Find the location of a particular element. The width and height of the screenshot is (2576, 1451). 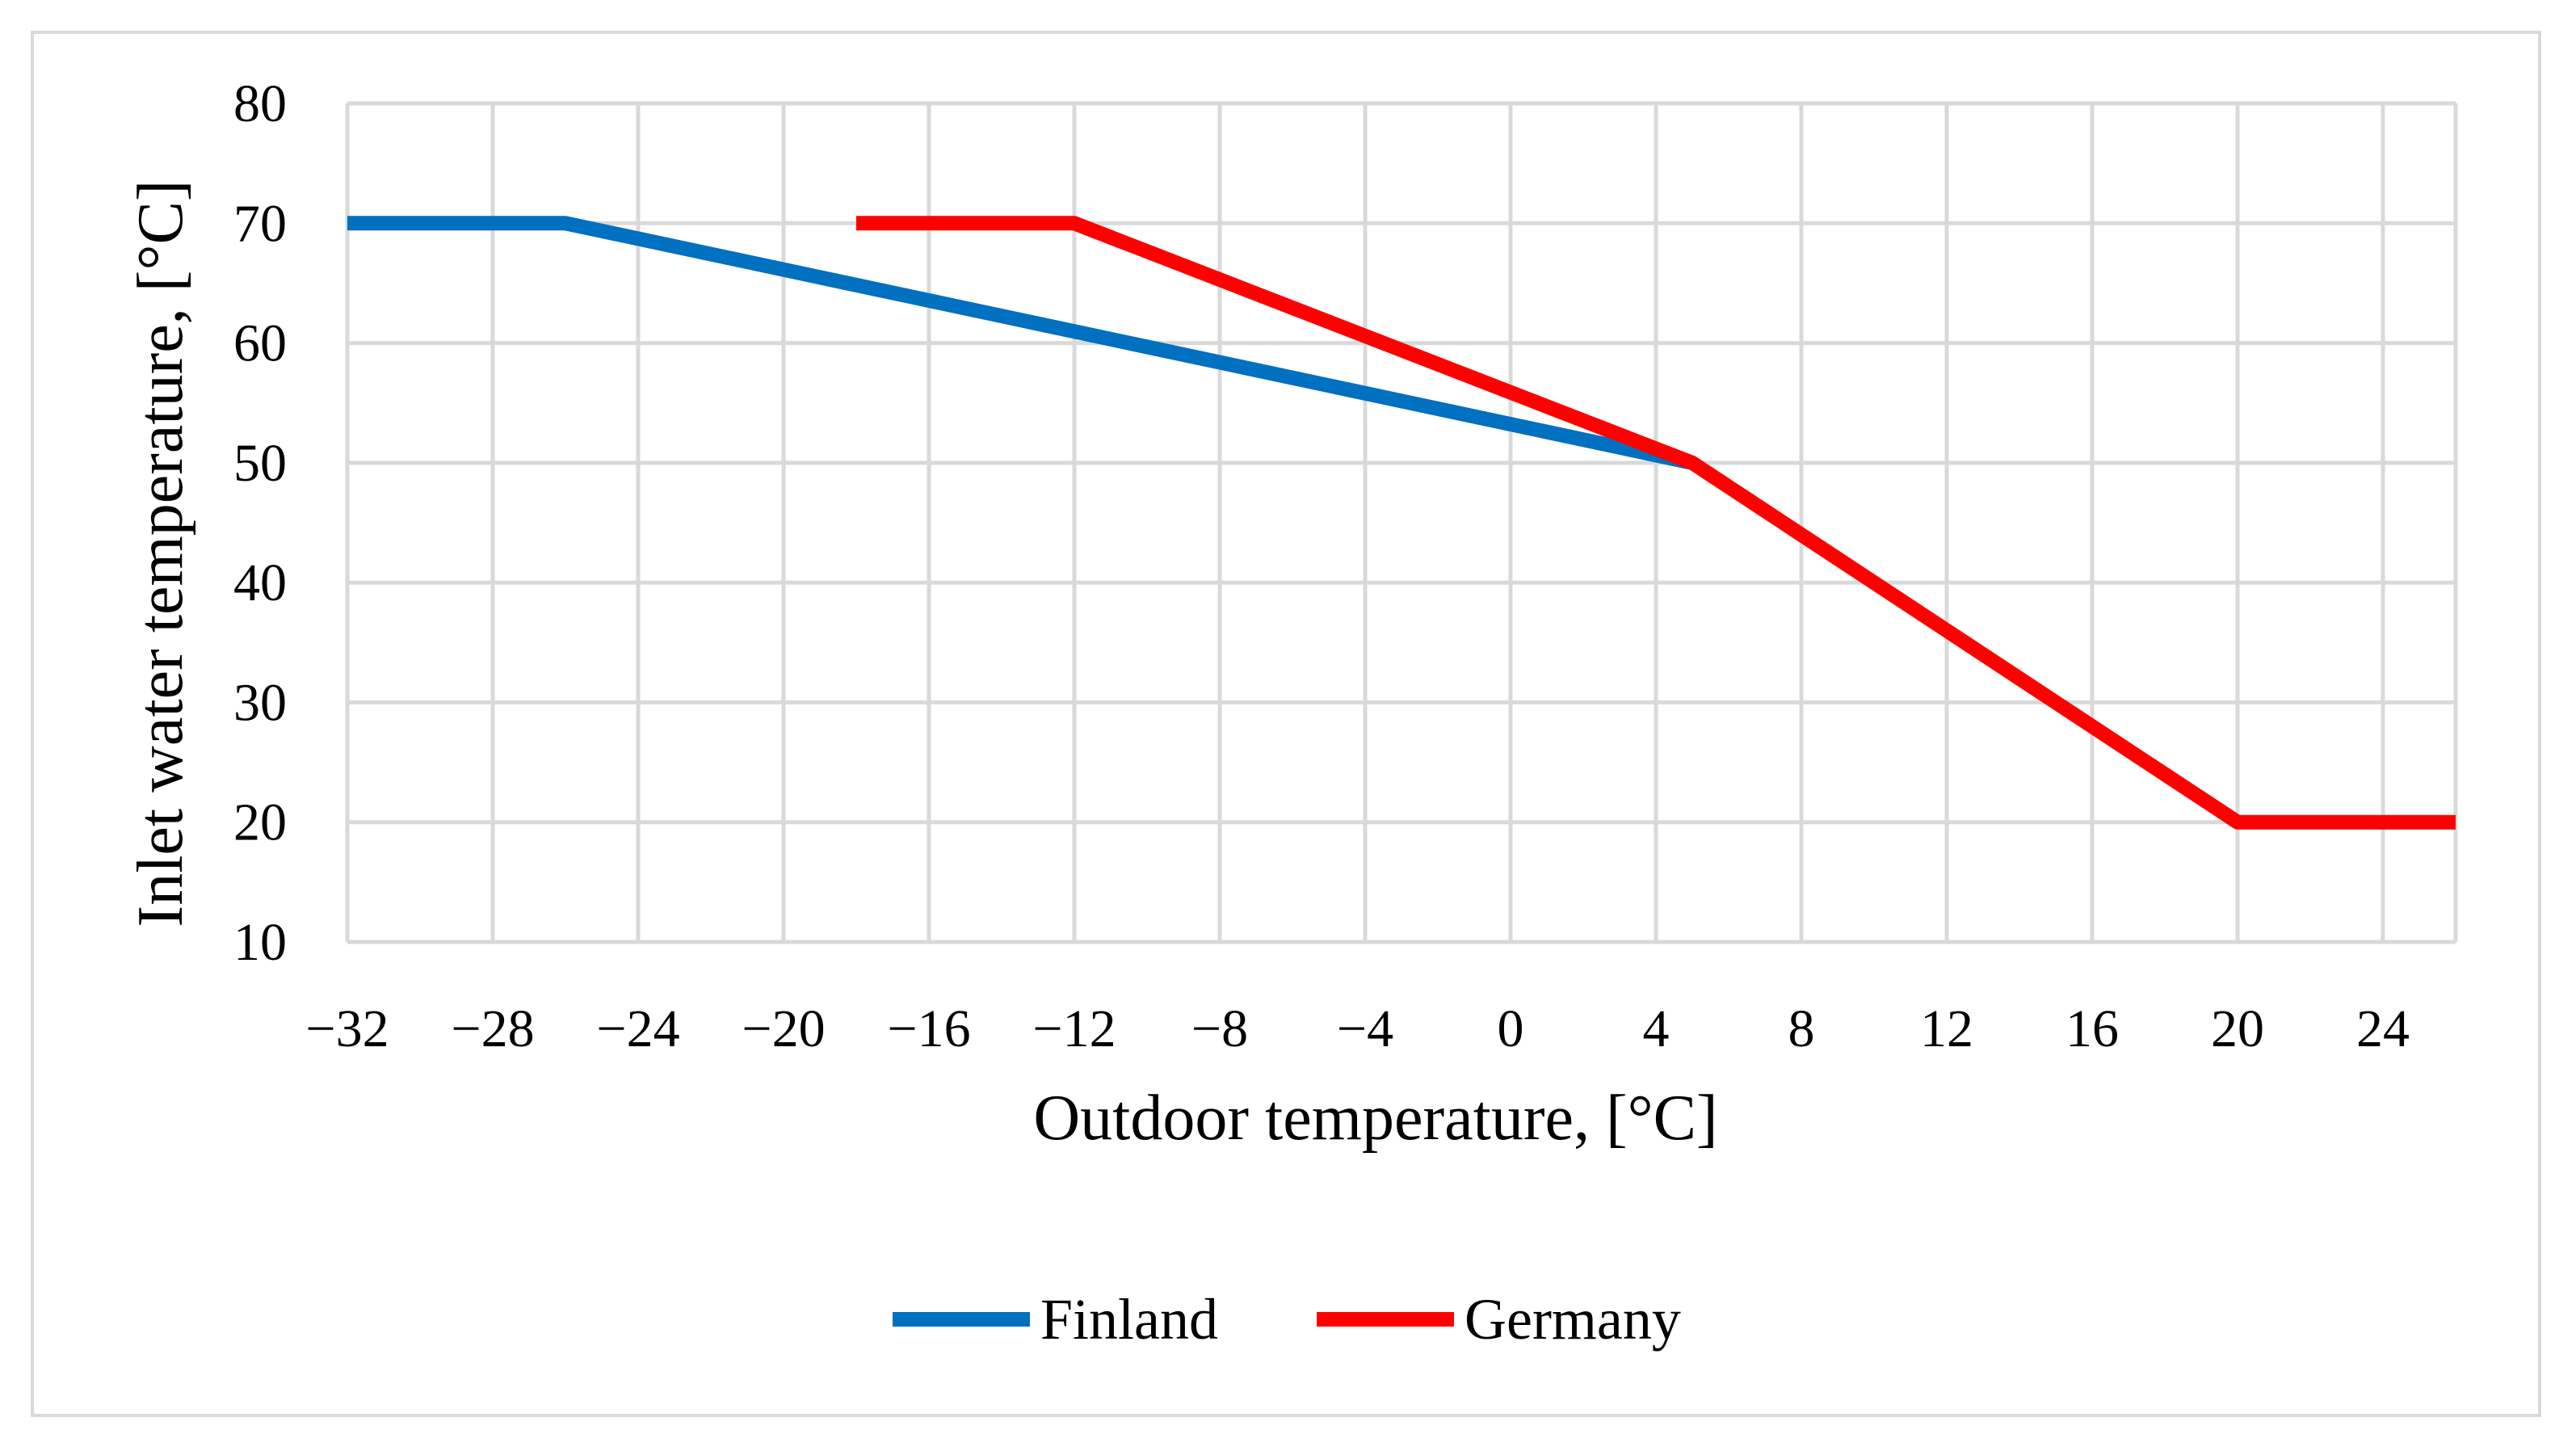

x-axis-ticks: −32 −28 −24 −20 −16 −12 −8 −4 0 4 8 12 16 20 24 is located at coordinates (1357, 1028).